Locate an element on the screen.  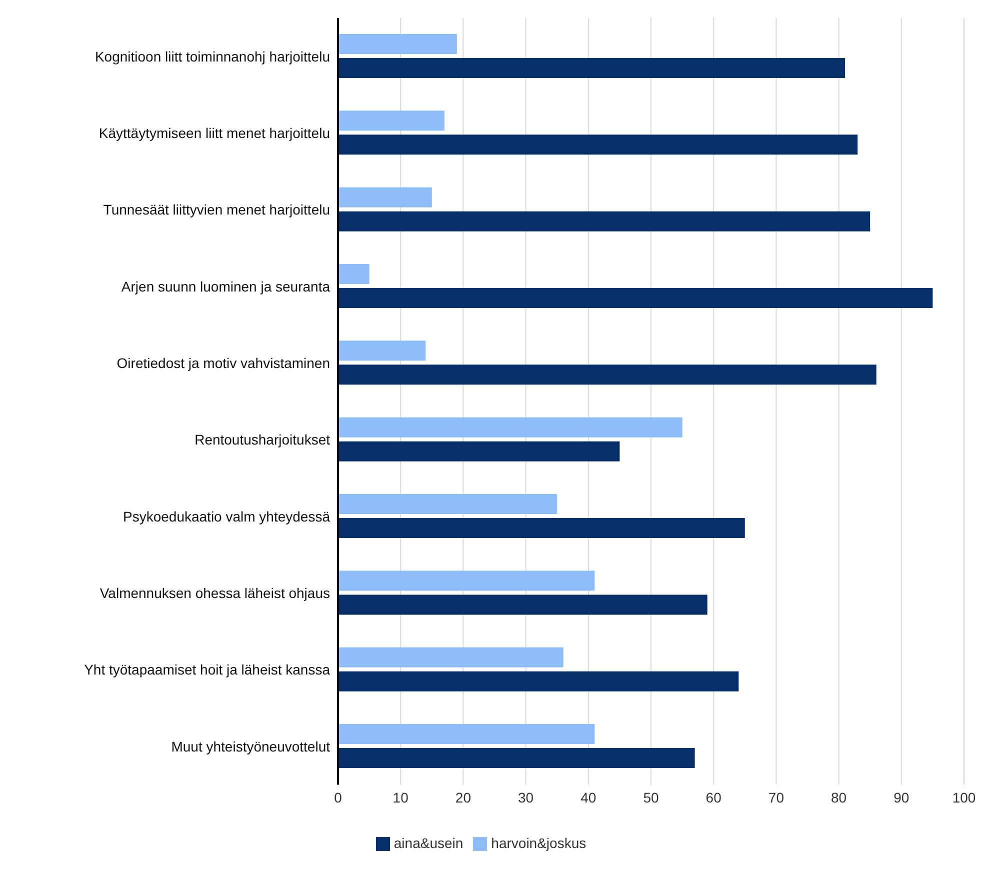
x-tick-label: 0 is located at coordinates (338, 798).